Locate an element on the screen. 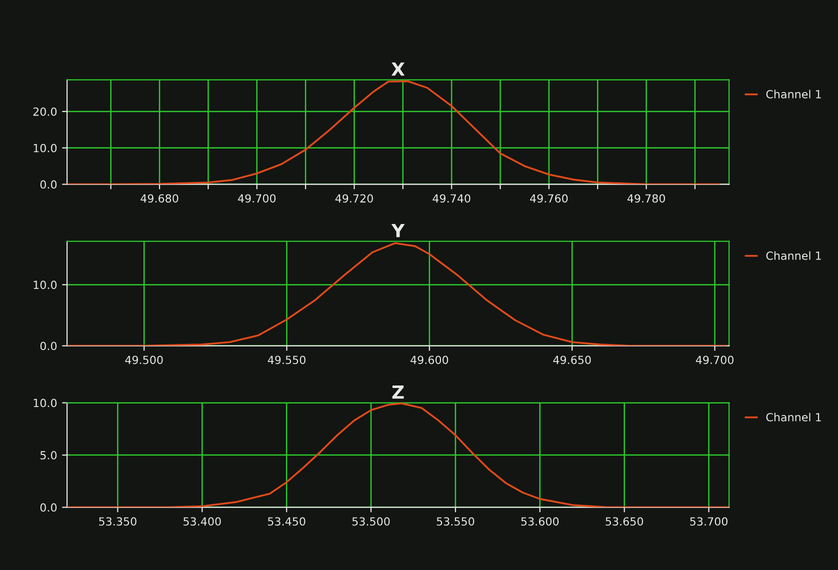  x-tick-label: 49.500 is located at coordinates (144, 360).